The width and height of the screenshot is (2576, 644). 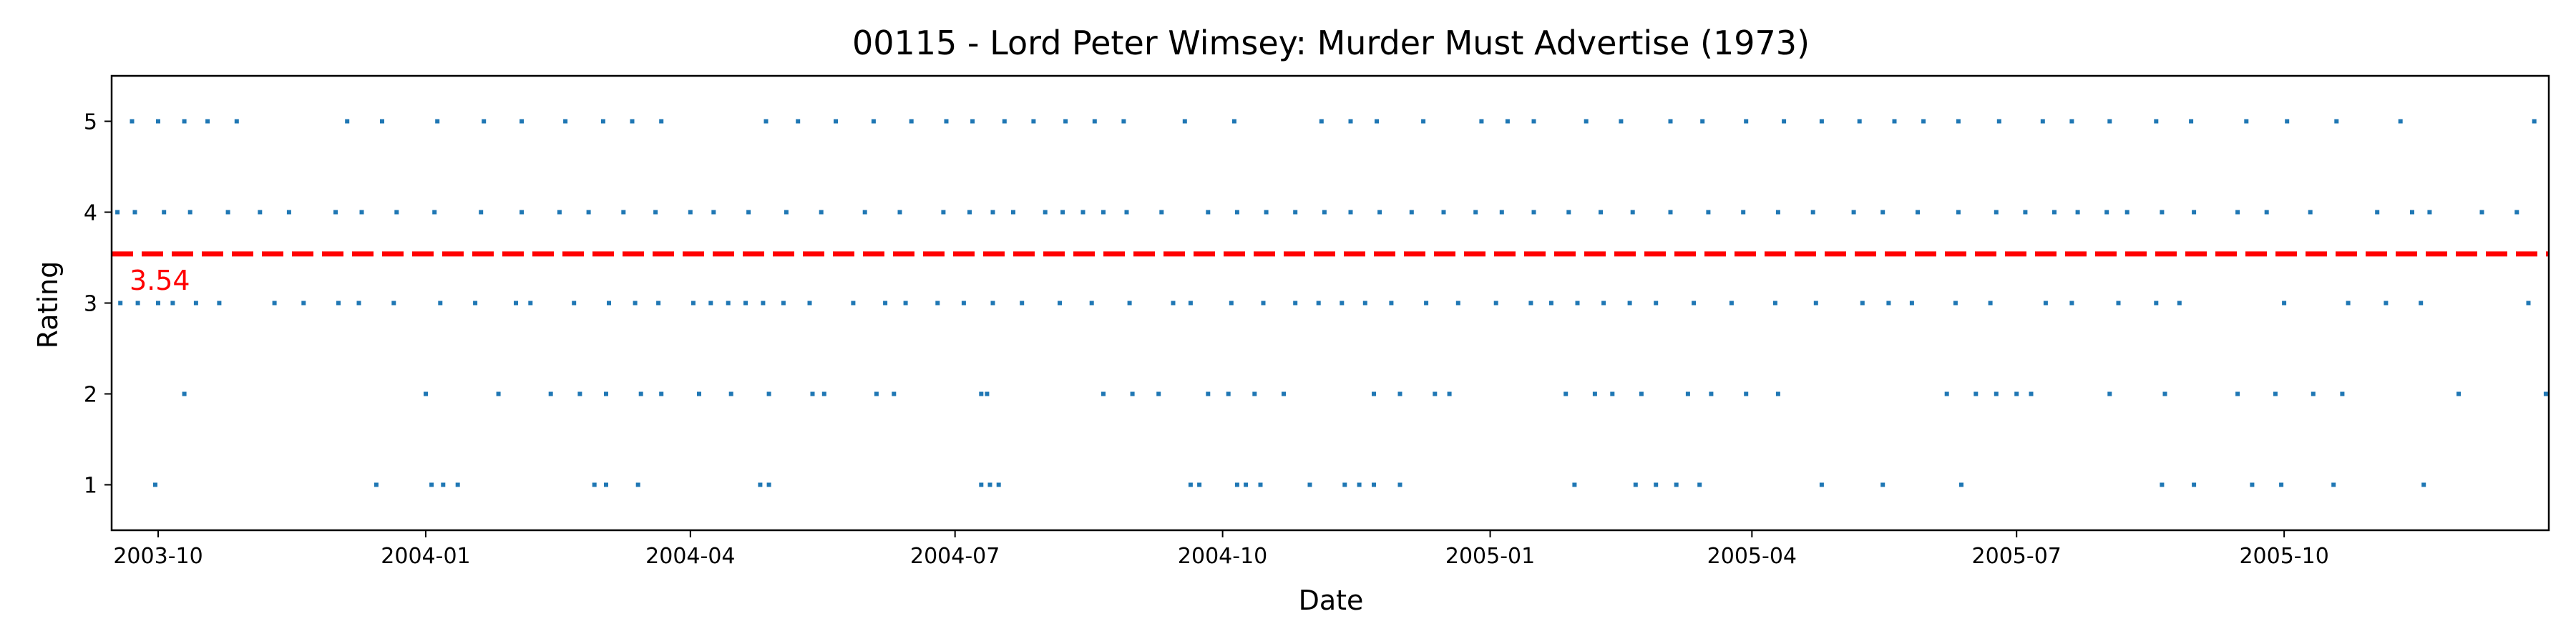 I want to click on x-tick-label: 2003-10, so click(x=158, y=556).